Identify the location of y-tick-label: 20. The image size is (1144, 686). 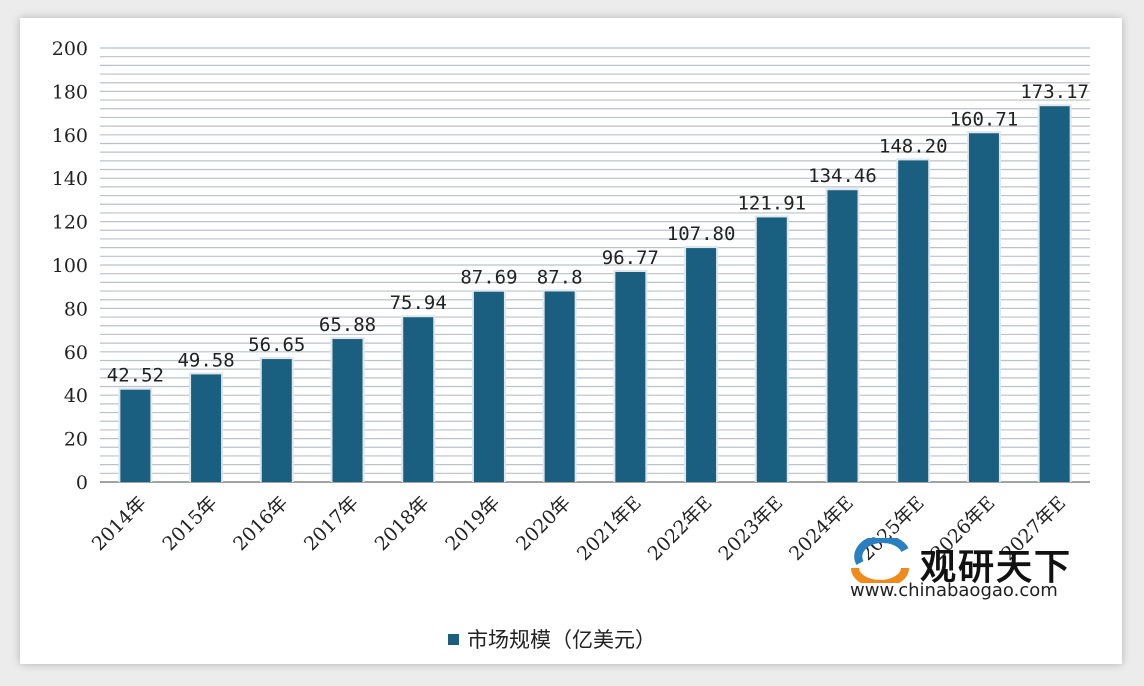
(76, 440).